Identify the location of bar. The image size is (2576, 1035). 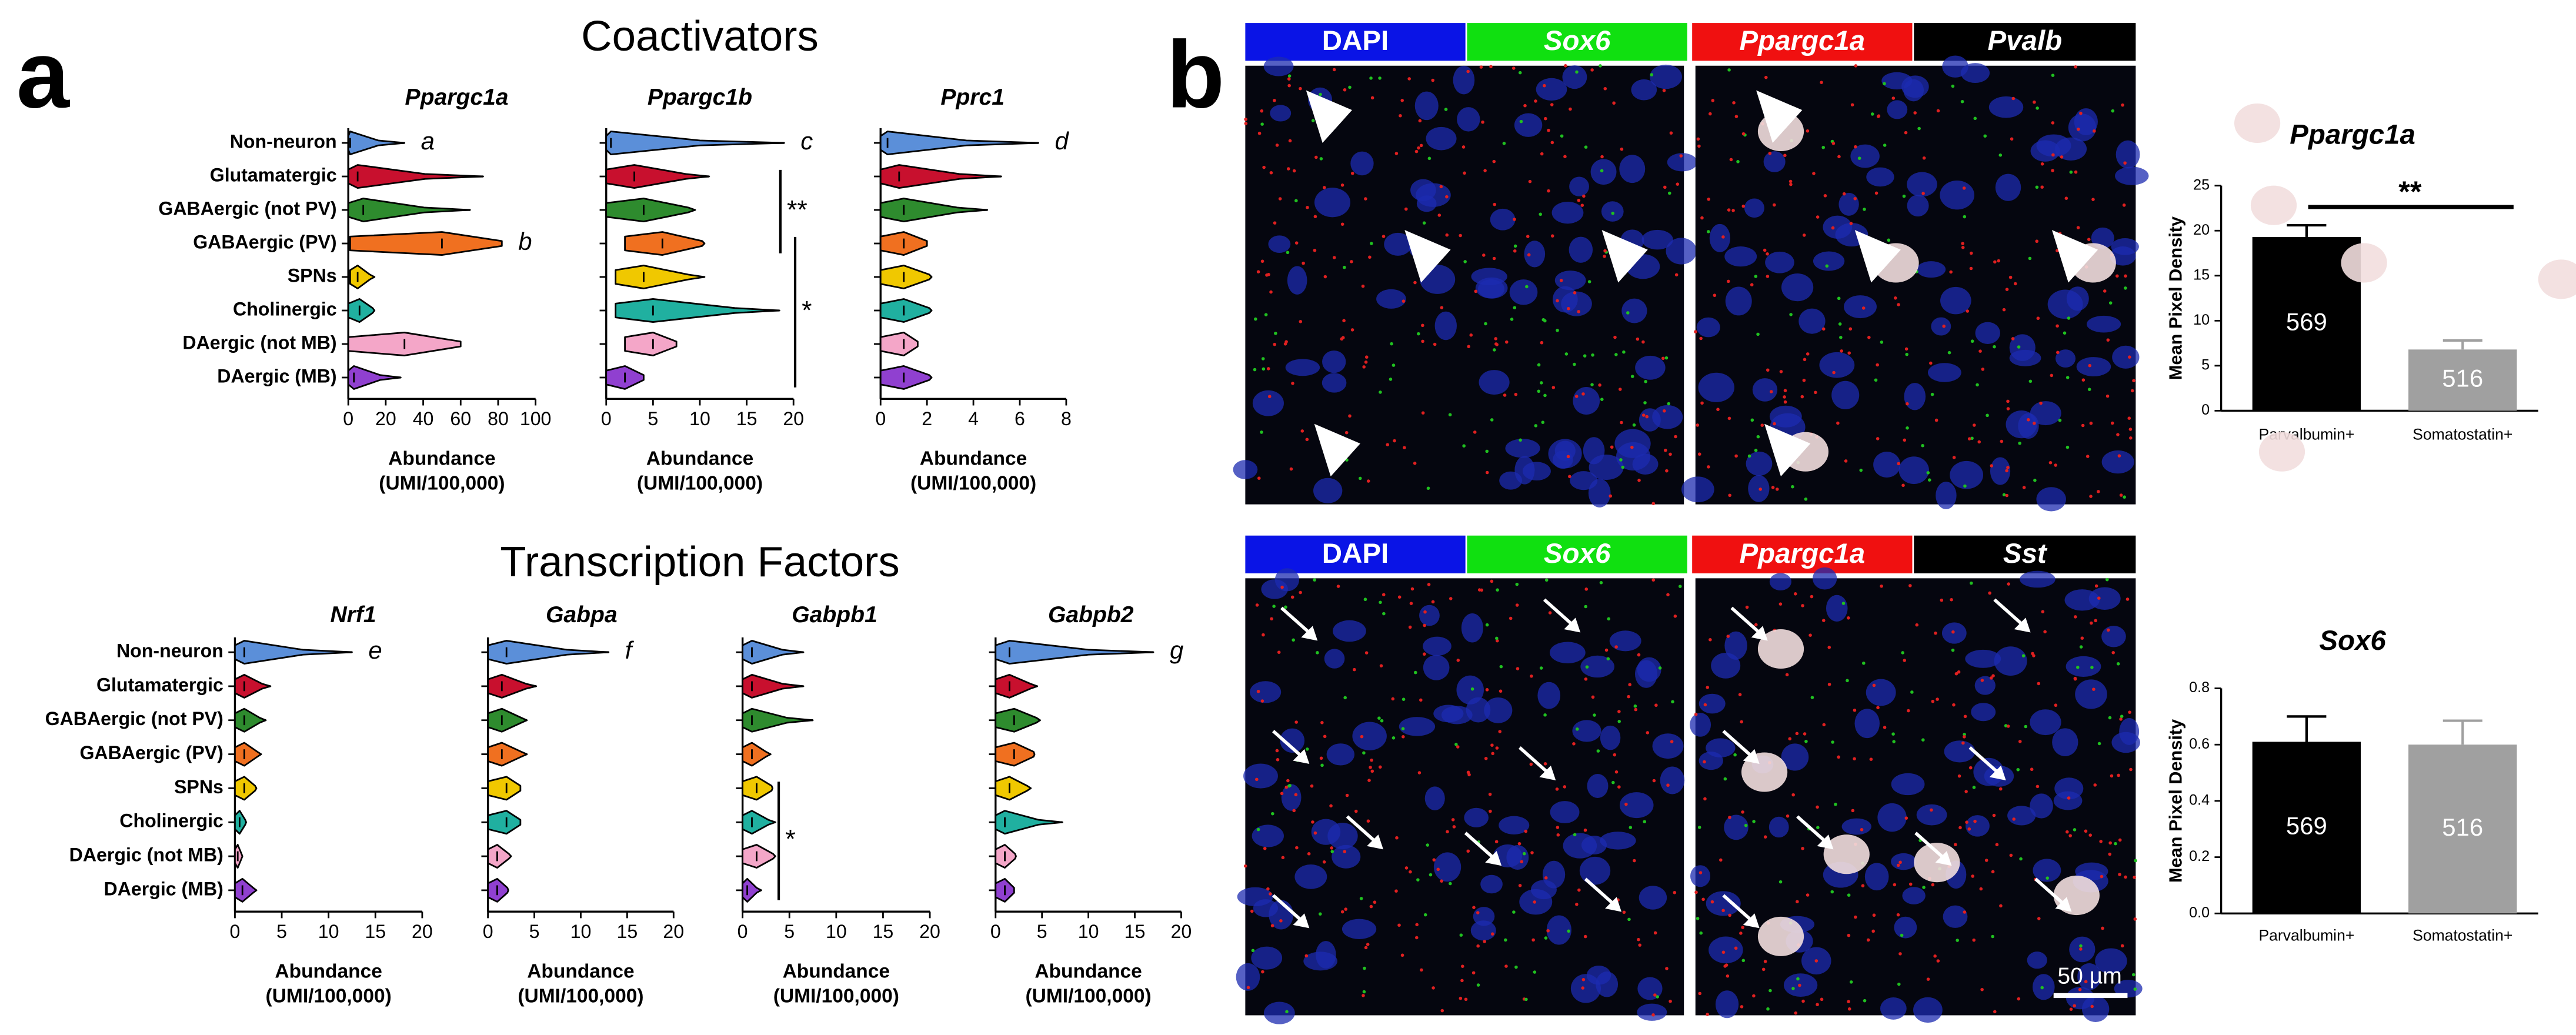
(2462, 829).